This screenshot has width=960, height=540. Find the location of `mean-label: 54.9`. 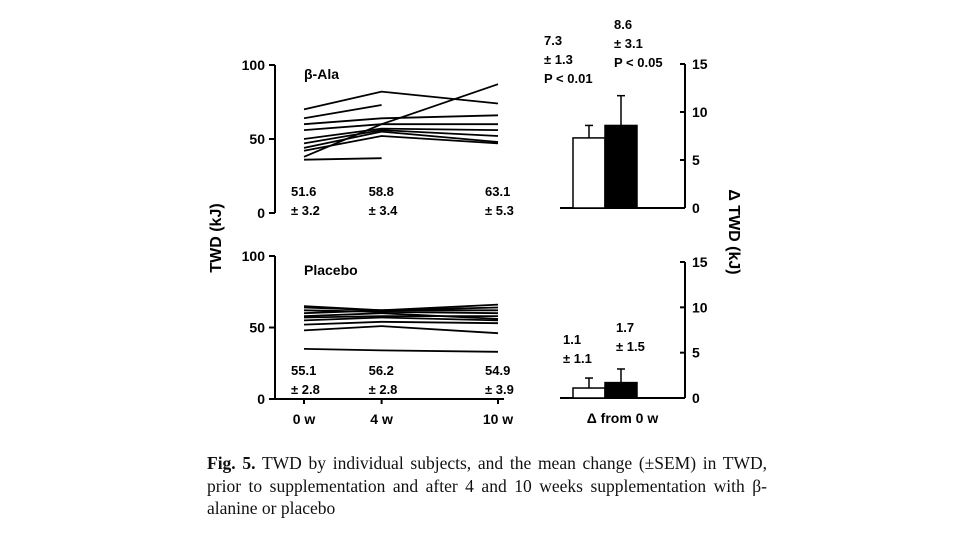

mean-label: 54.9 is located at coordinates (497, 370).